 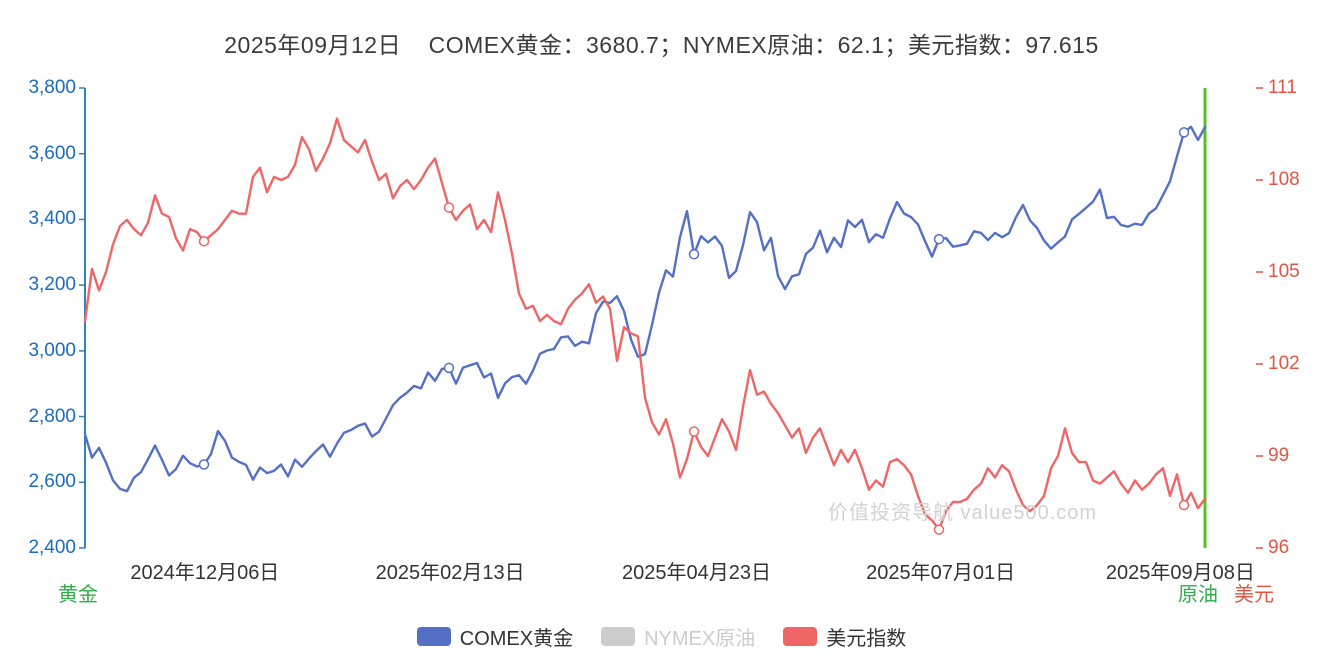 What do you see at coordinates (618, 636) in the screenshot?
I see `oil-legend-swatch` at bounding box center [618, 636].